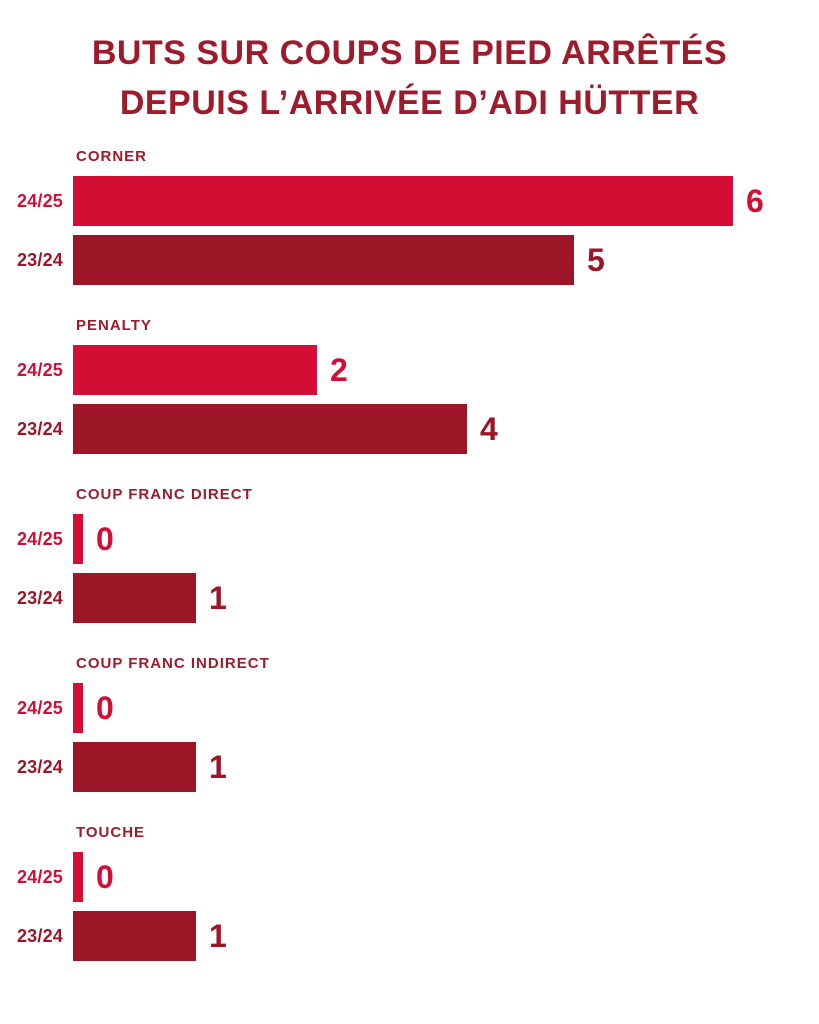 The image size is (819, 1024). What do you see at coordinates (111, 832) in the screenshot?
I see `section-label: TOUCHE` at bounding box center [111, 832].